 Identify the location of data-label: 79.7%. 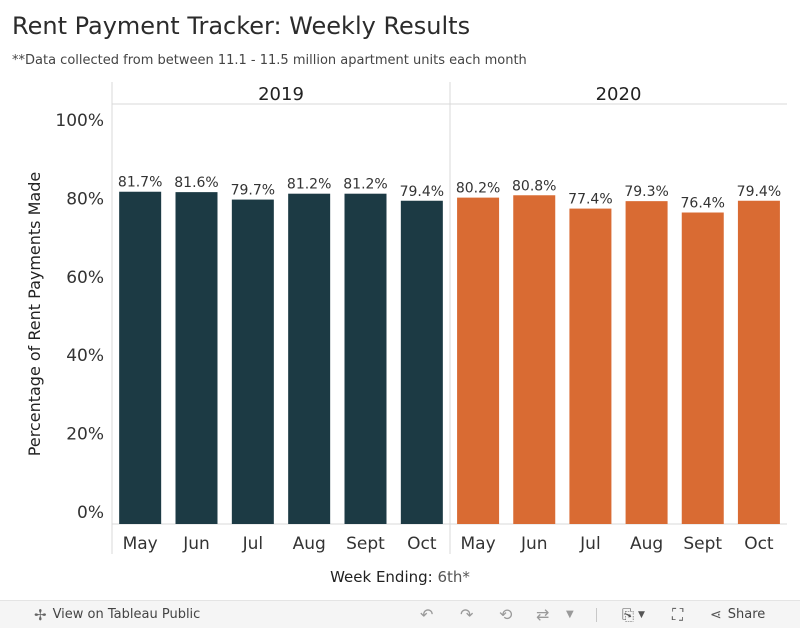
(253, 191).